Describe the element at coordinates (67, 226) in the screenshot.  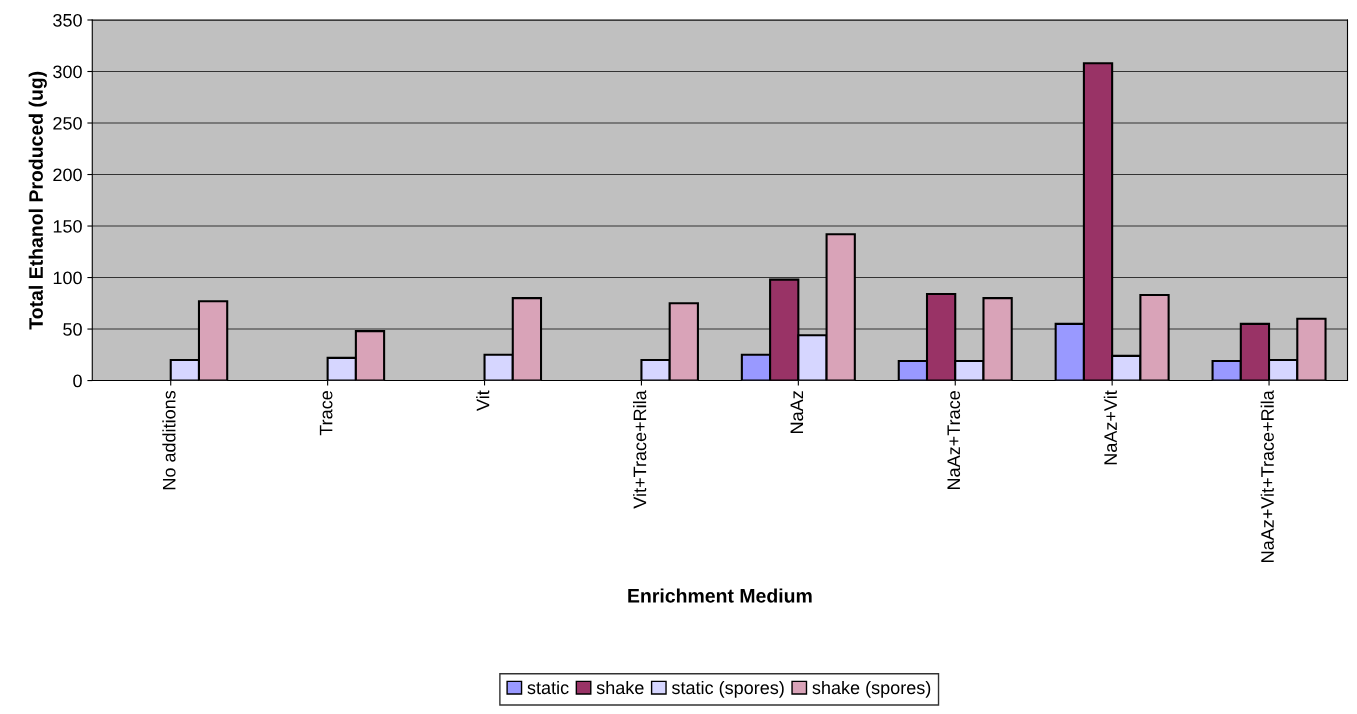
I see `y-tick-label: 150` at that location.